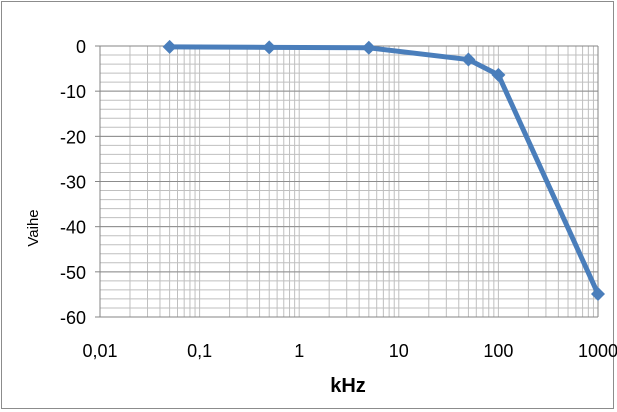 The image size is (617, 412). Describe the element at coordinates (399, 351) in the screenshot. I see `x-tick-label: 10` at that location.